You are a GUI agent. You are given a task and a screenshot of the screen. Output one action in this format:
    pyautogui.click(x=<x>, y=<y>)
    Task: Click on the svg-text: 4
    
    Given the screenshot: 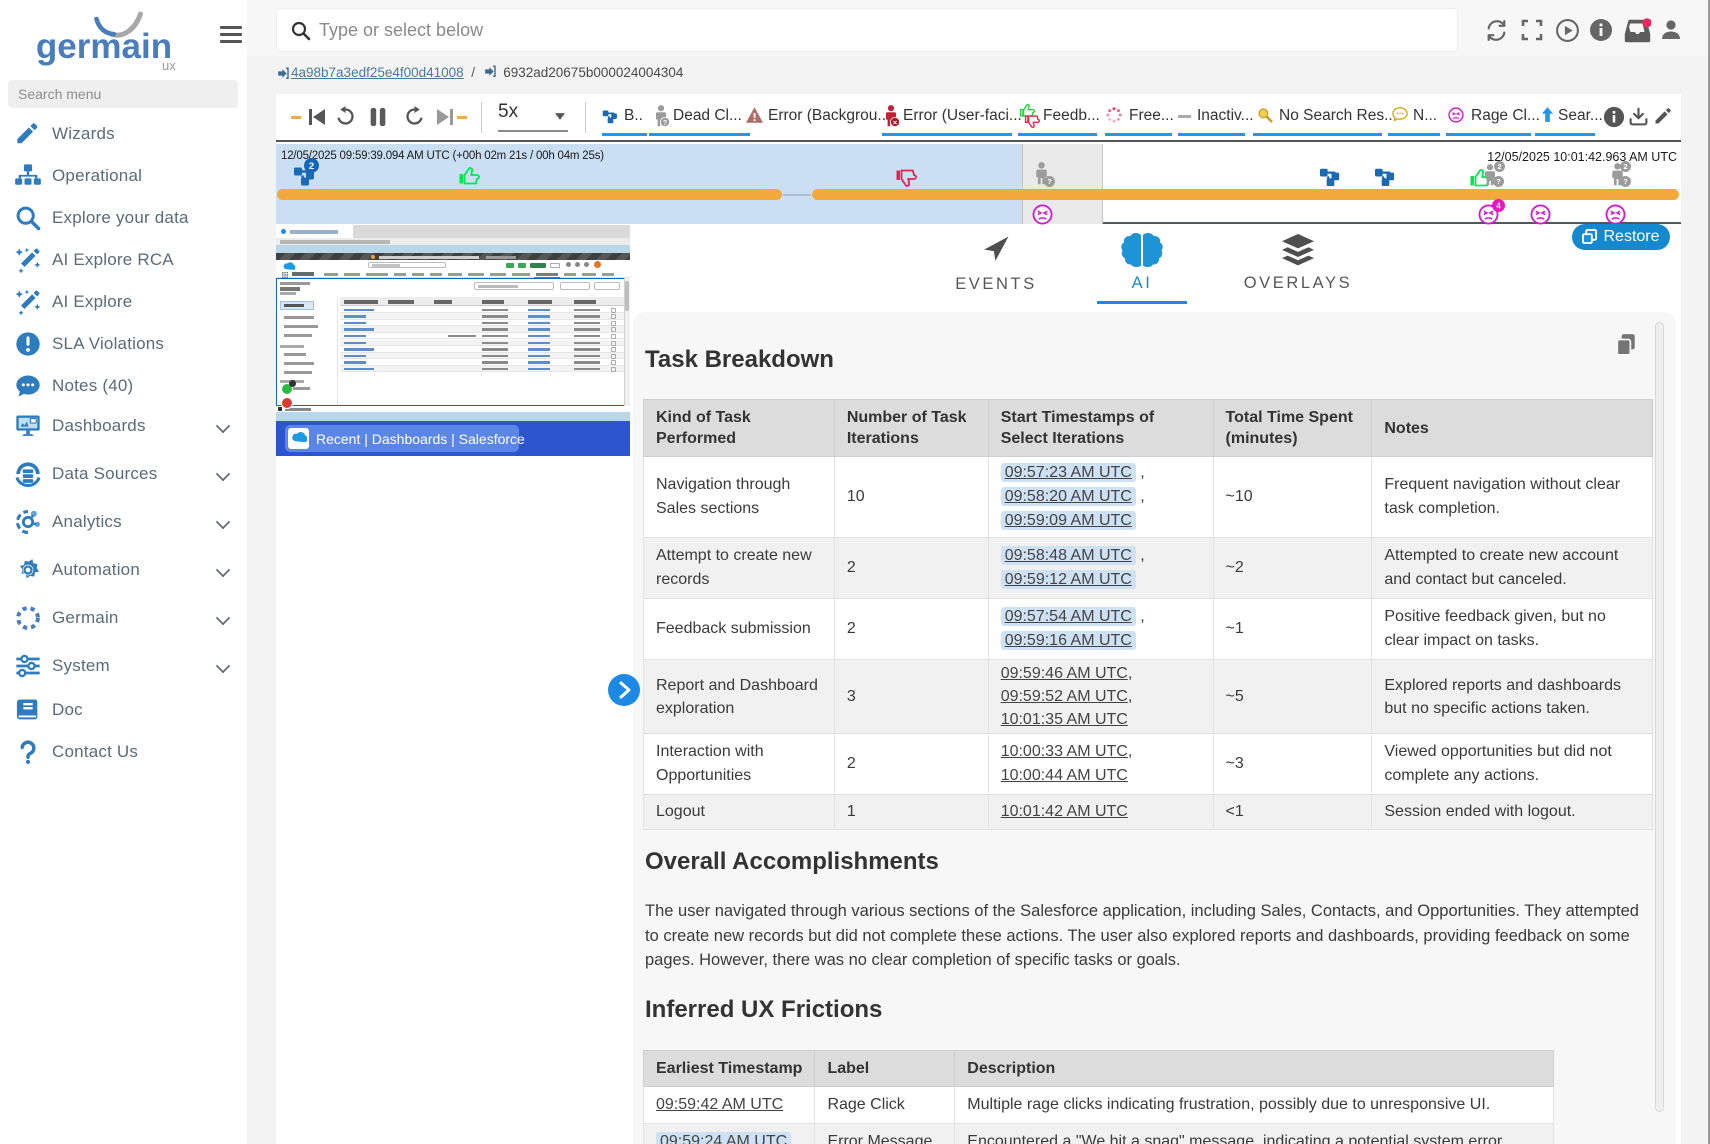 What is the action you would take?
    pyautogui.click(x=1498, y=205)
    